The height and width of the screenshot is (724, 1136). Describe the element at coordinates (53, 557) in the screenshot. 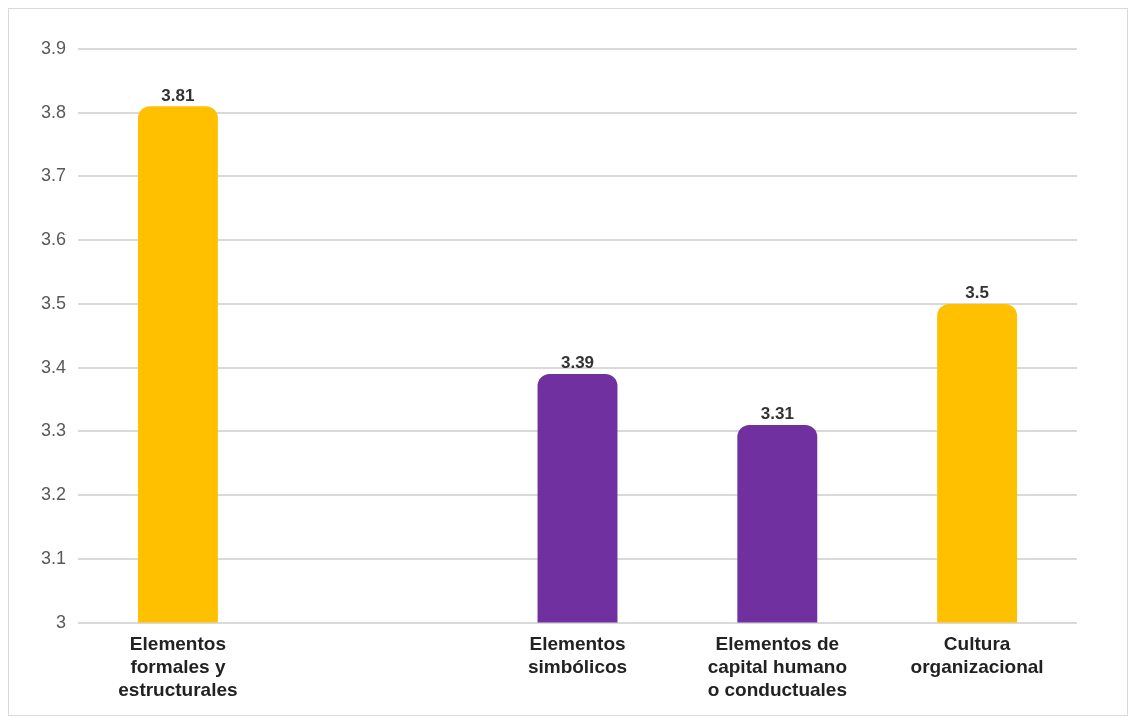

I see `y-tick-label: 3.1` at that location.